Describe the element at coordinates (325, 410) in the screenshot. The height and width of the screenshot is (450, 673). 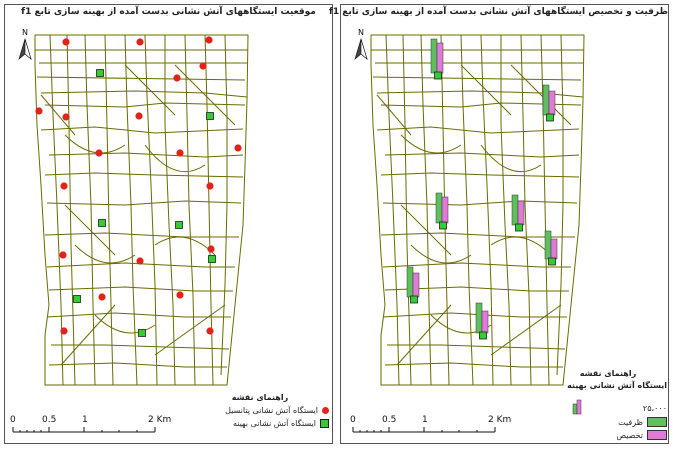
I see `red-dot-icon` at that location.